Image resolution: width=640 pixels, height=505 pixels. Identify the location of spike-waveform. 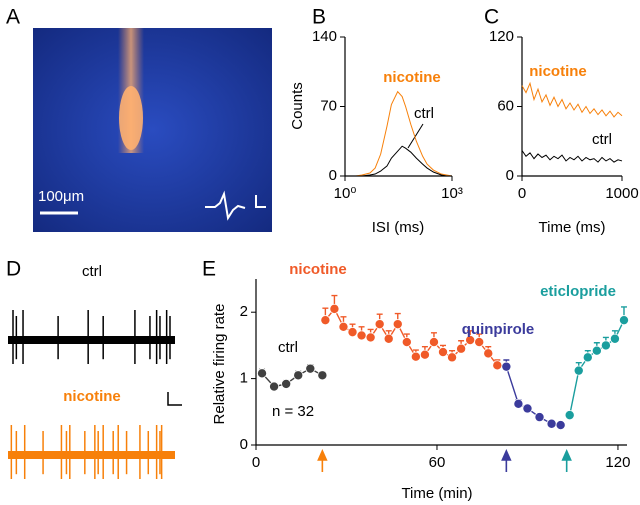
(225, 205).